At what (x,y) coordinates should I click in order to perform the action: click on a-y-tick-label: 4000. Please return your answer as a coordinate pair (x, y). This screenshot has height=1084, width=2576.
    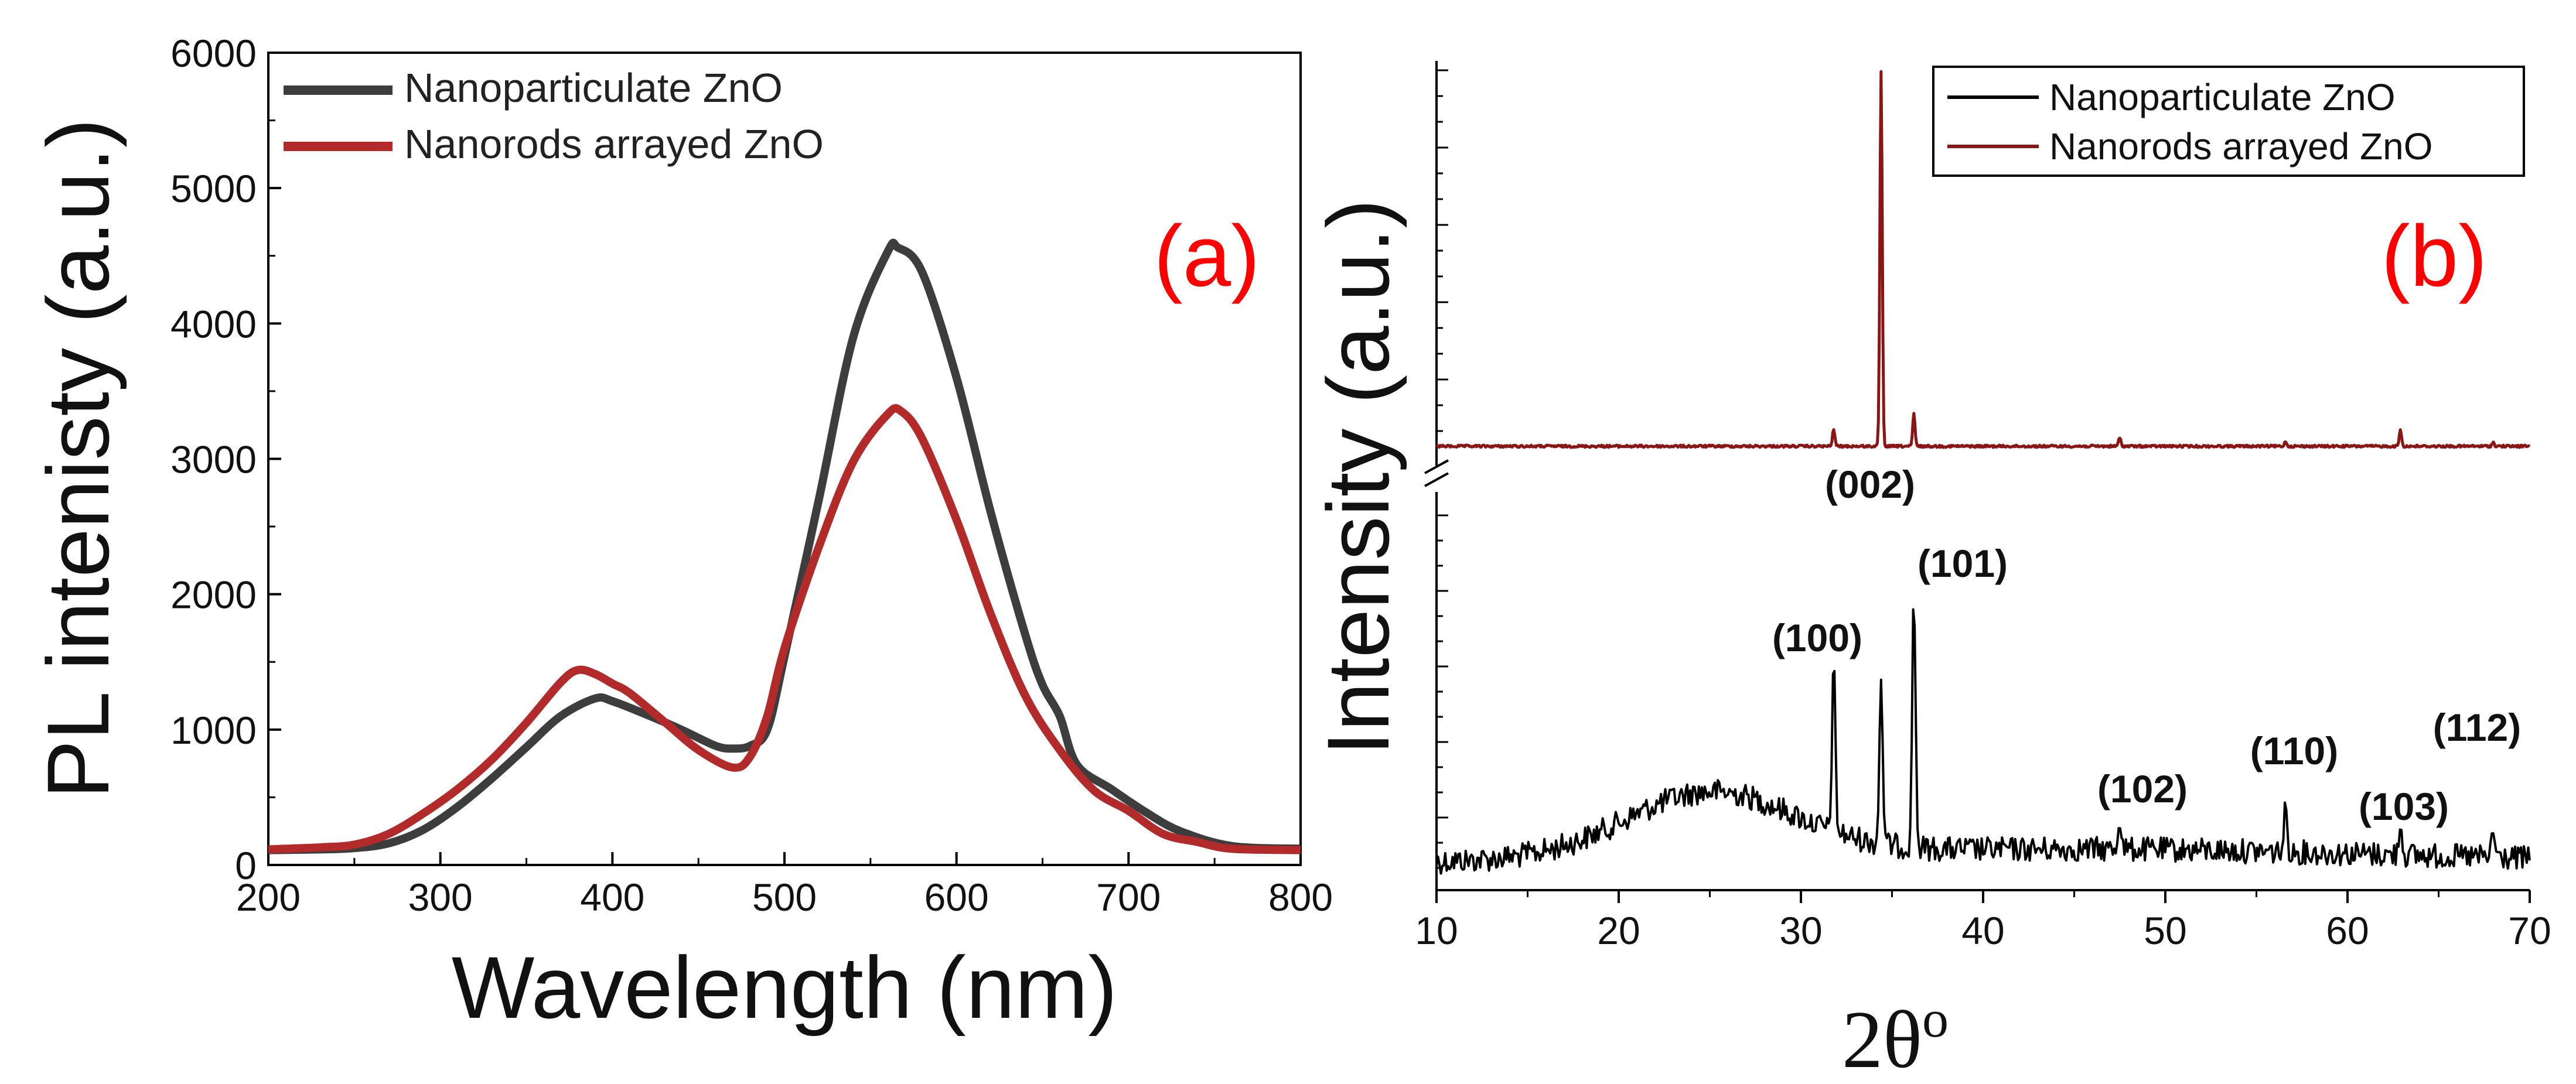
    Looking at the image, I should click on (214, 324).